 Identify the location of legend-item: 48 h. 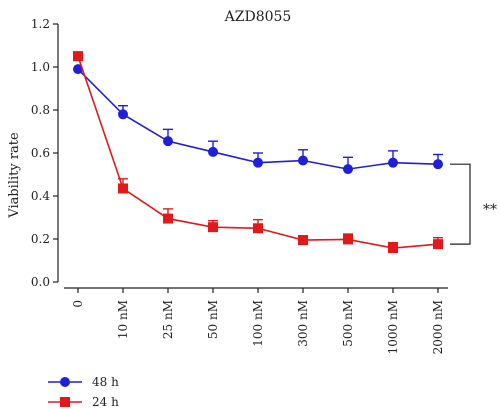
(83, 382).